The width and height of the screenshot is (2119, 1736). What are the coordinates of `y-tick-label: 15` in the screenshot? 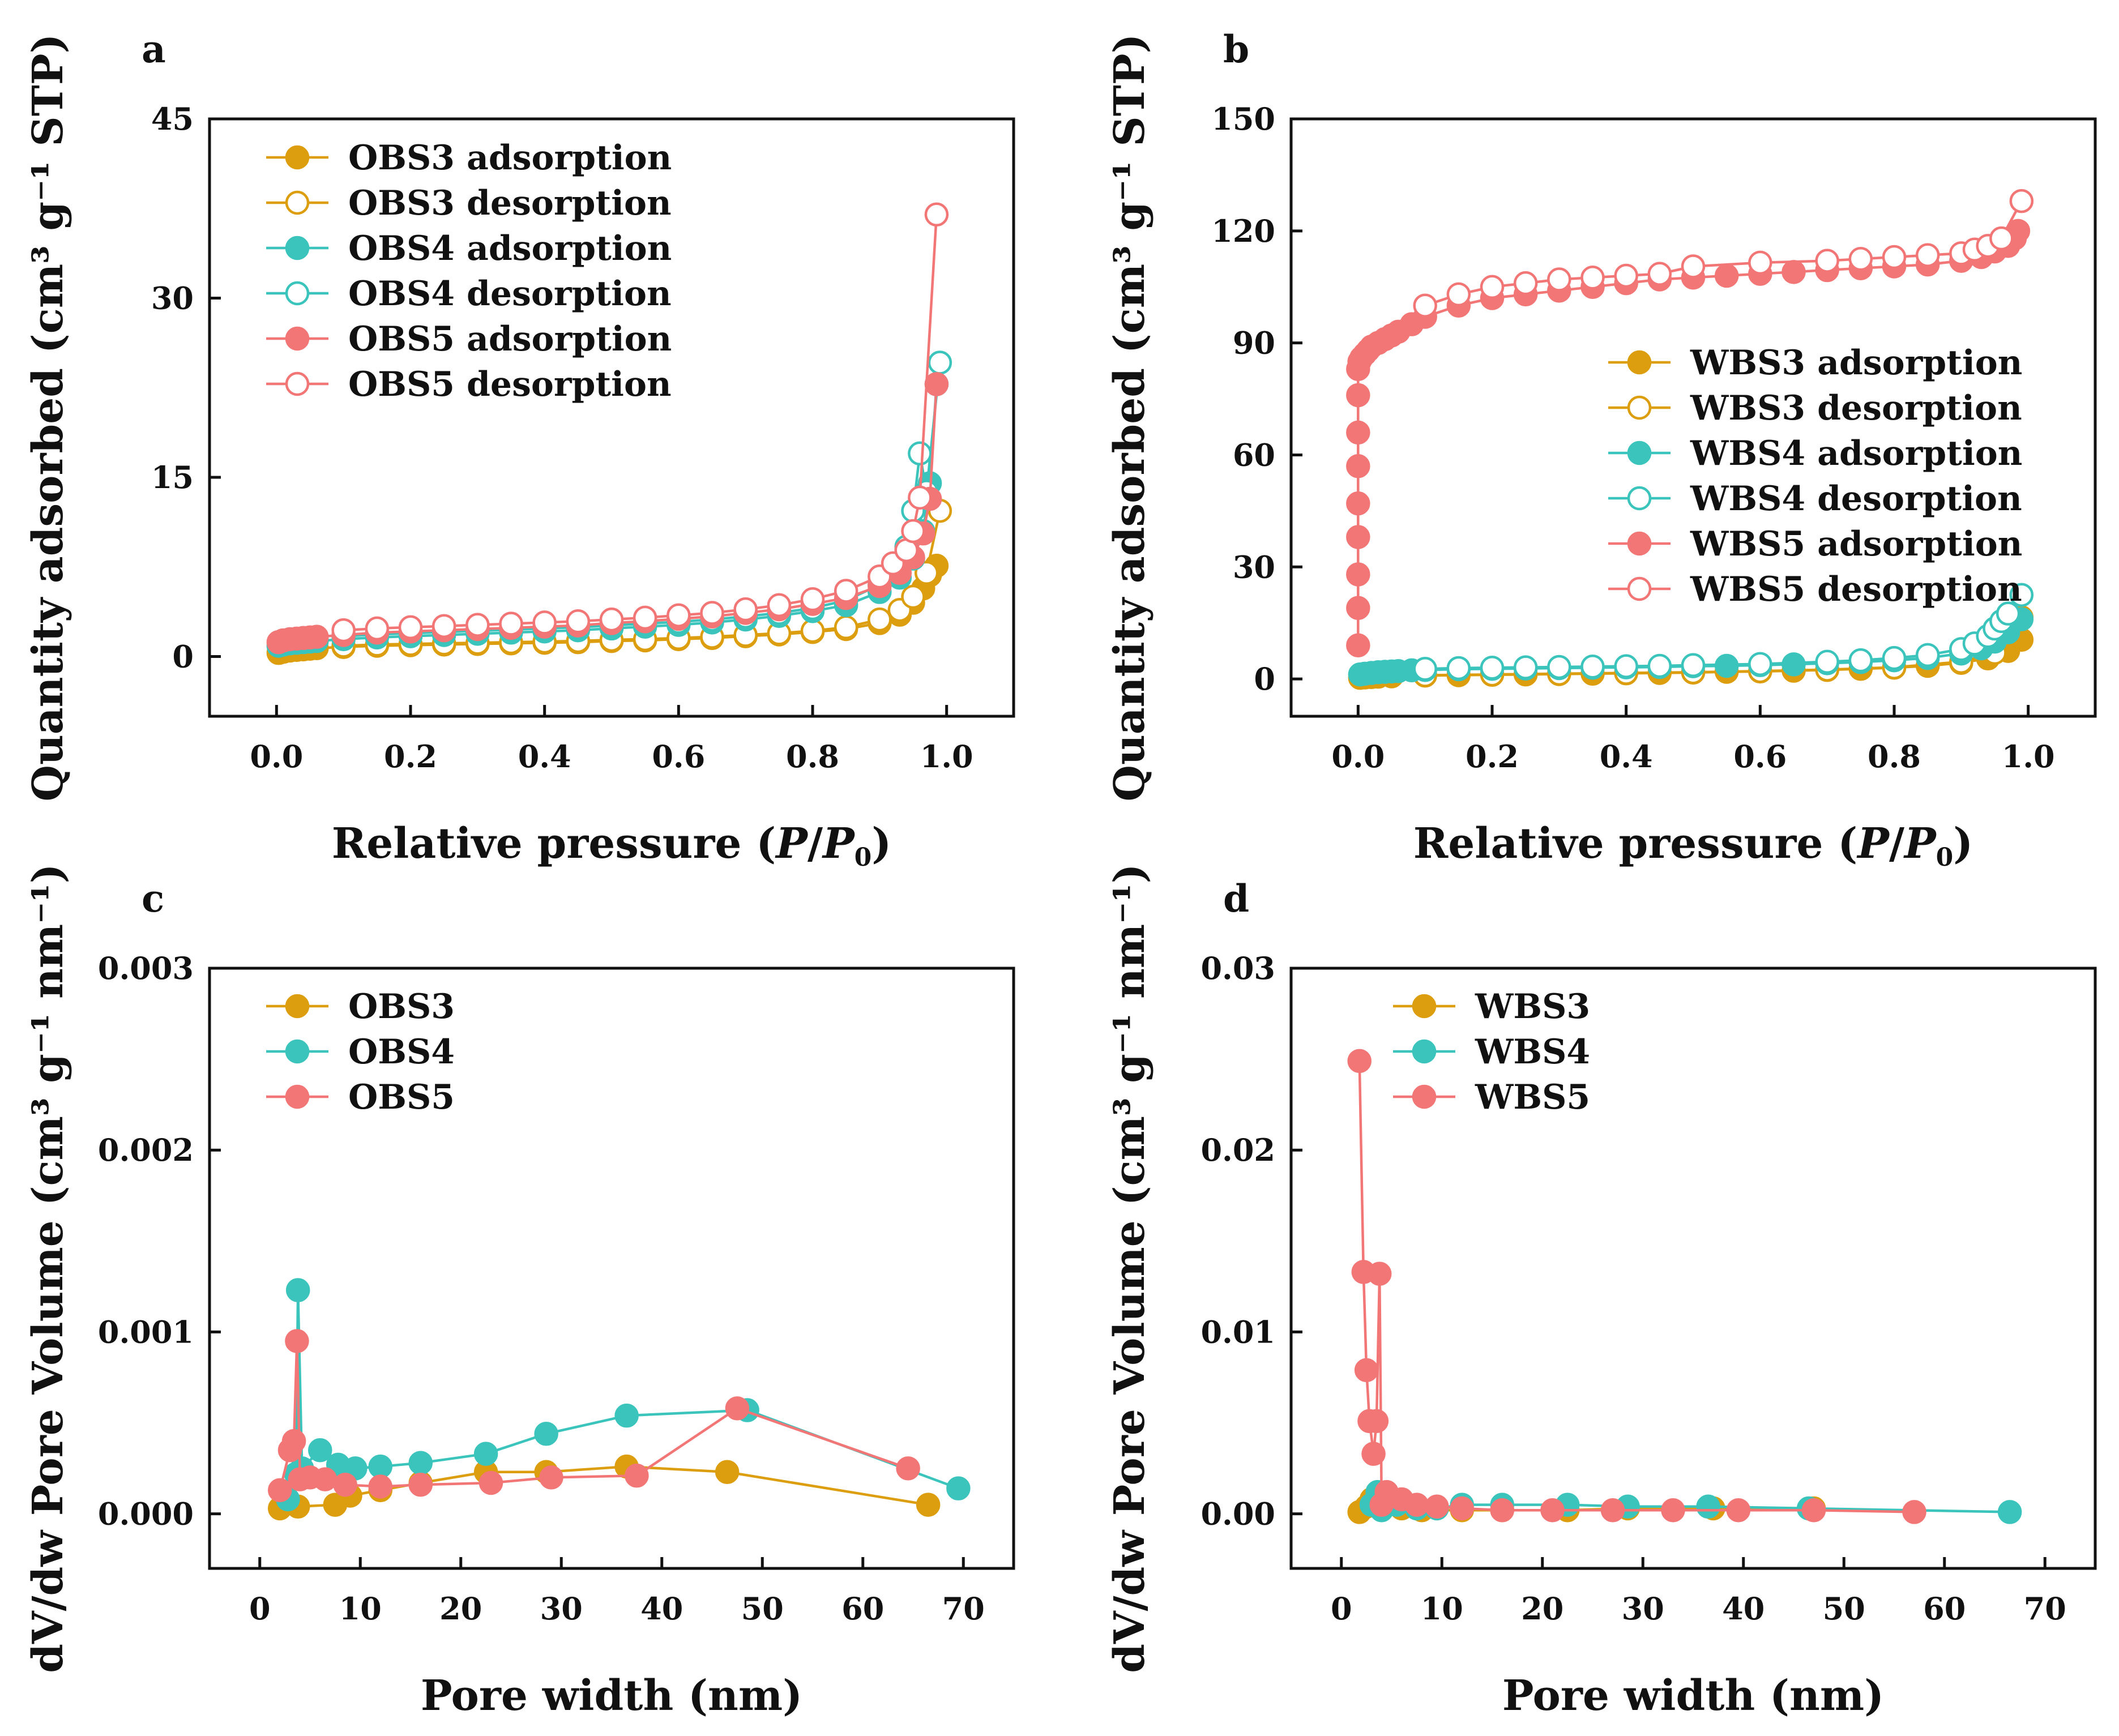 It's located at (172, 477).